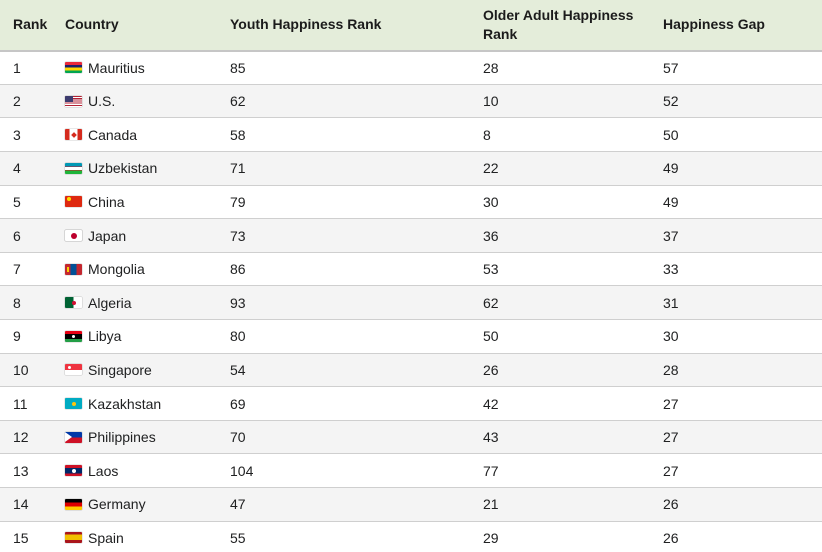 Image resolution: width=822 pixels, height=552 pixels. I want to click on column-header-rank: Rank, so click(26, 26).